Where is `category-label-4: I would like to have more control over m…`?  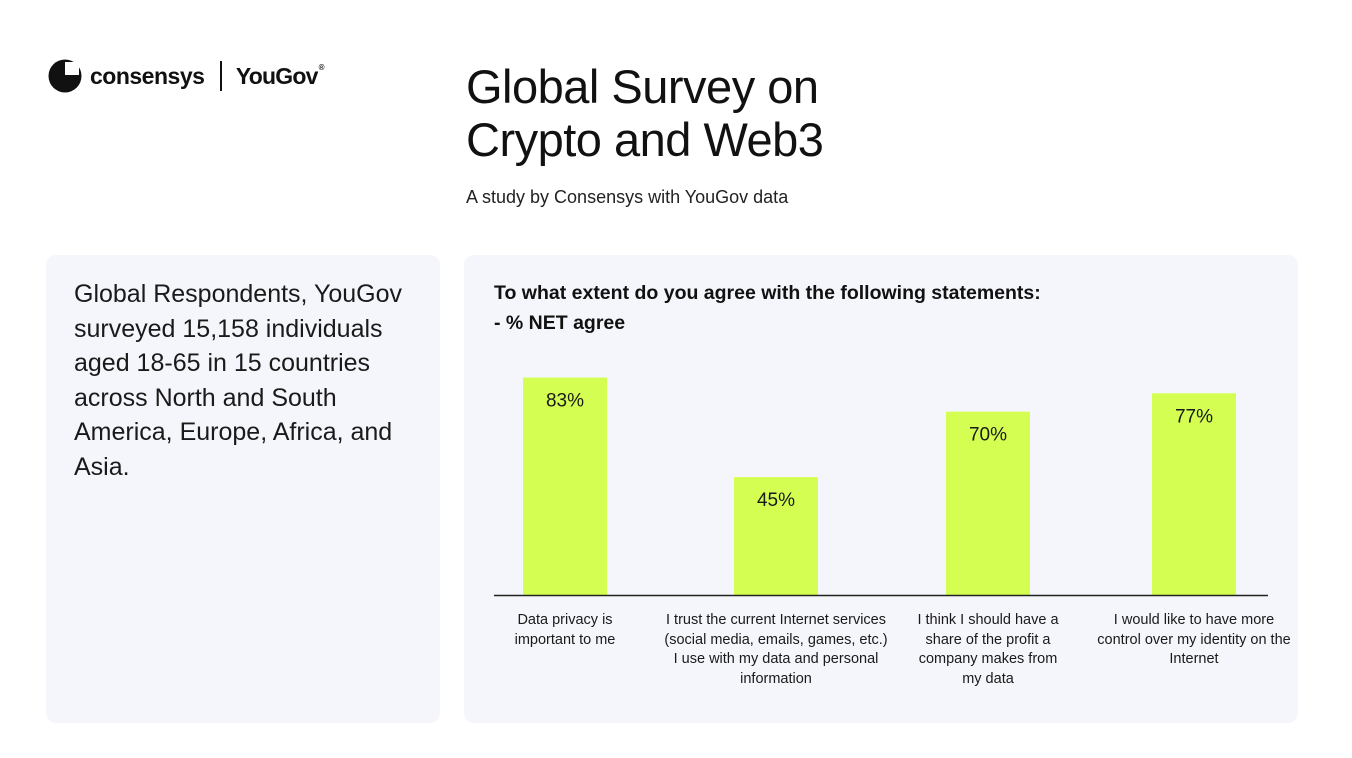
category-label-4: I would like to have more control over m… is located at coordinates (1194, 639).